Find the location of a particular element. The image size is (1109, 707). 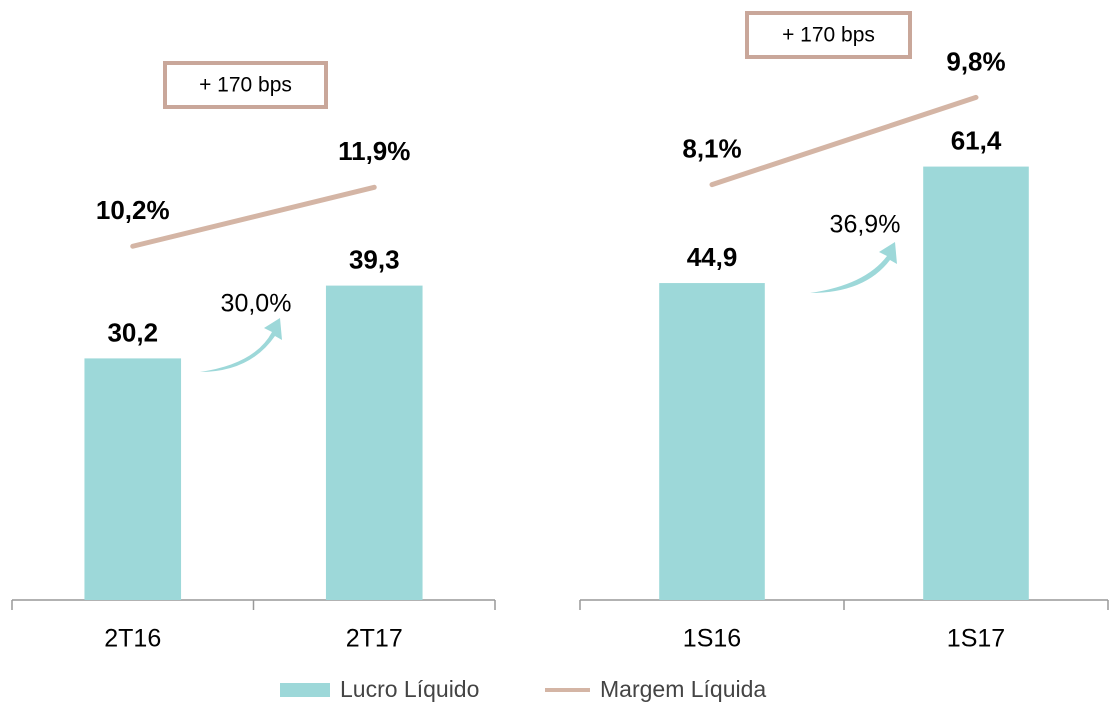

line-value-label: 10,2% is located at coordinates (133, 210).